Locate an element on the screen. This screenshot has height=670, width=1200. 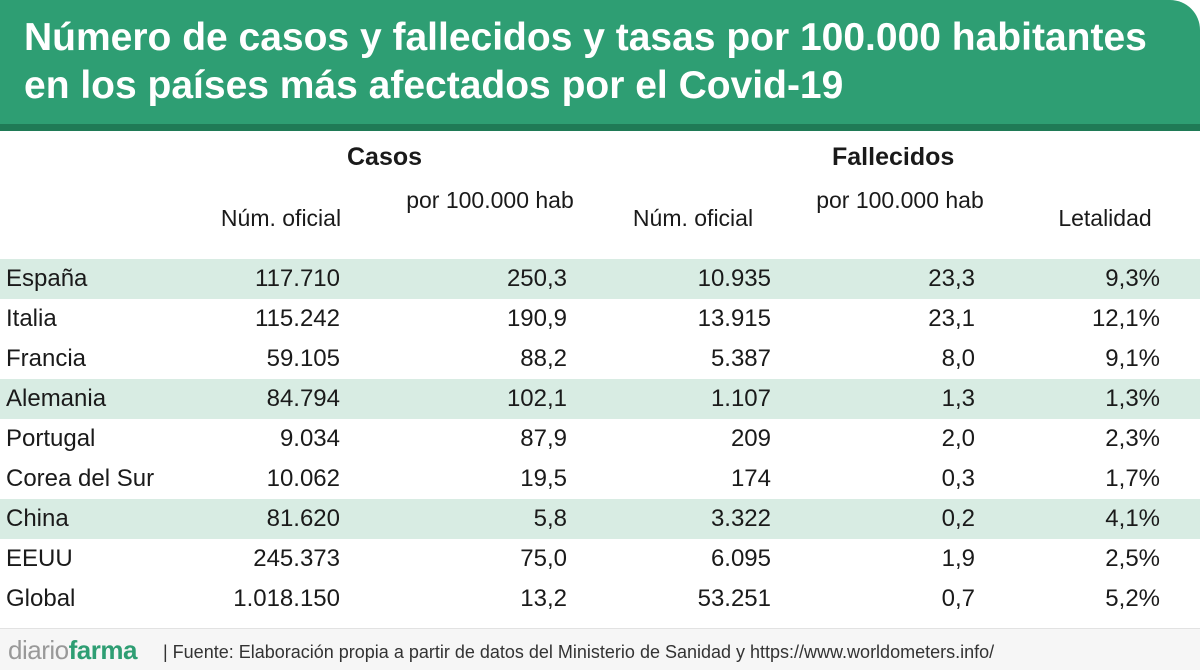
casos-oficial-cell: 84.794 is located at coordinates (303, 398).